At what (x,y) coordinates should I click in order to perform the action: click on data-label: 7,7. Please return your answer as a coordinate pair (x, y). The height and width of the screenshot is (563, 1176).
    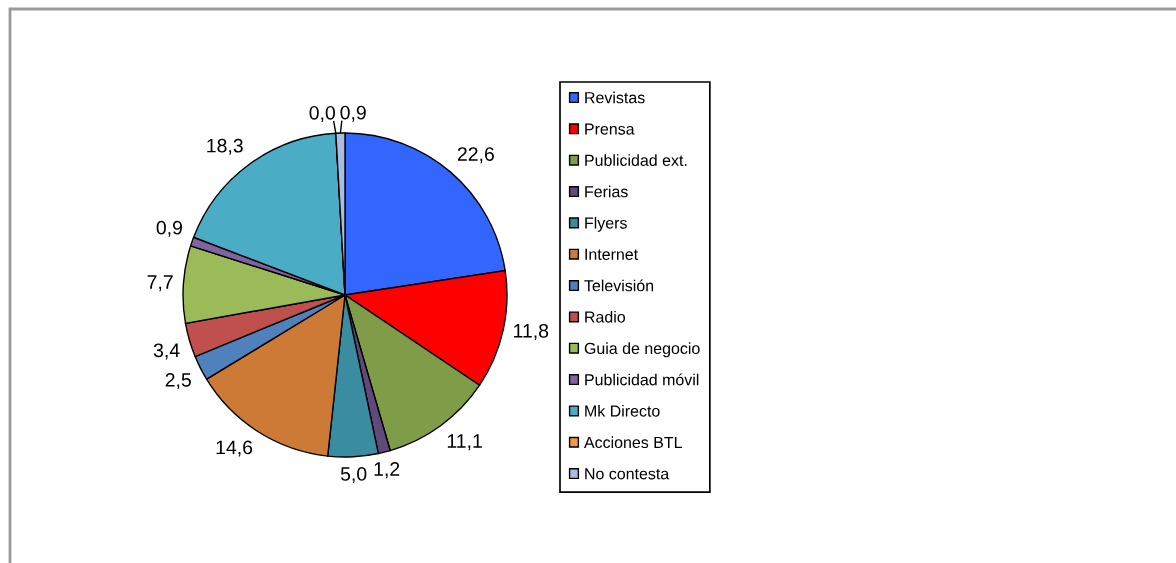
    Looking at the image, I should click on (160, 283).